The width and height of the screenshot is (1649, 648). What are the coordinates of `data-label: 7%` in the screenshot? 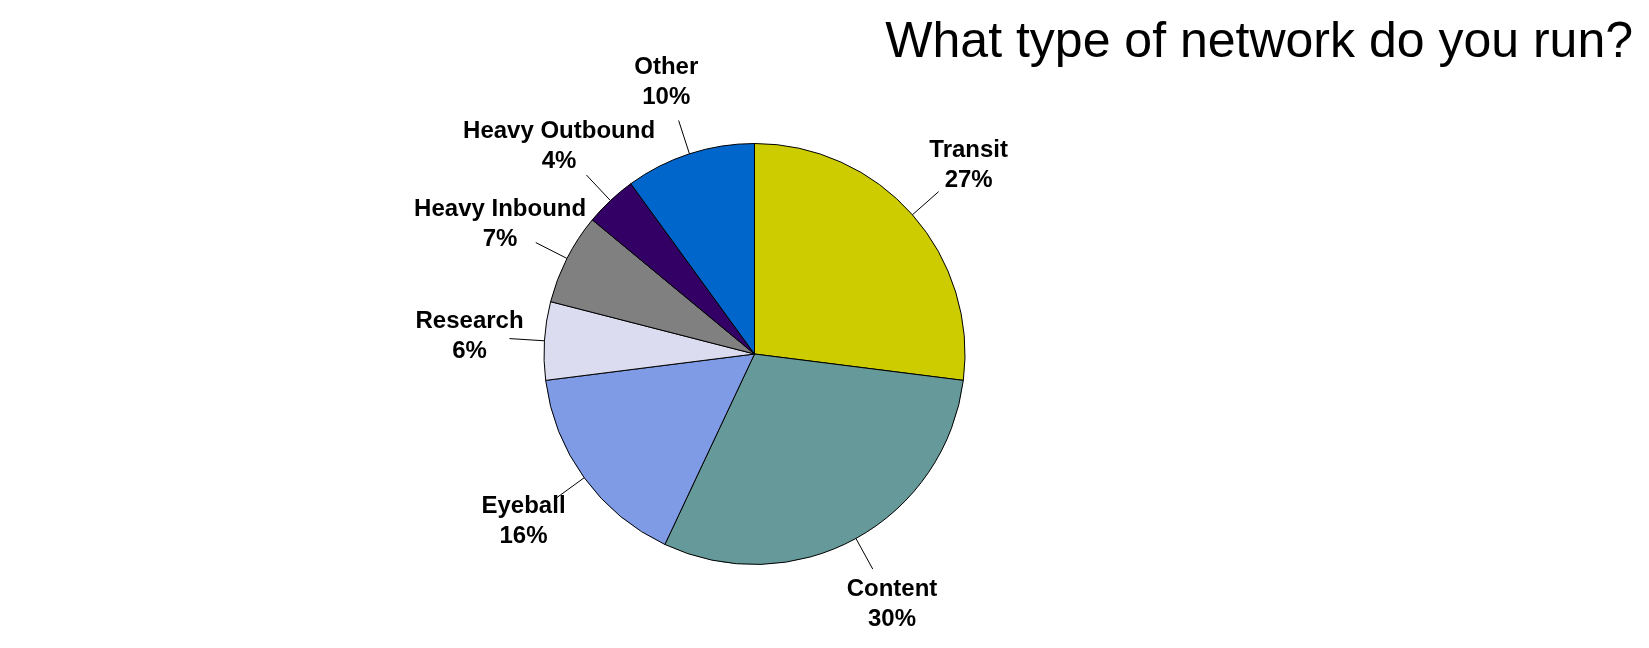 It's located at (500, 238).